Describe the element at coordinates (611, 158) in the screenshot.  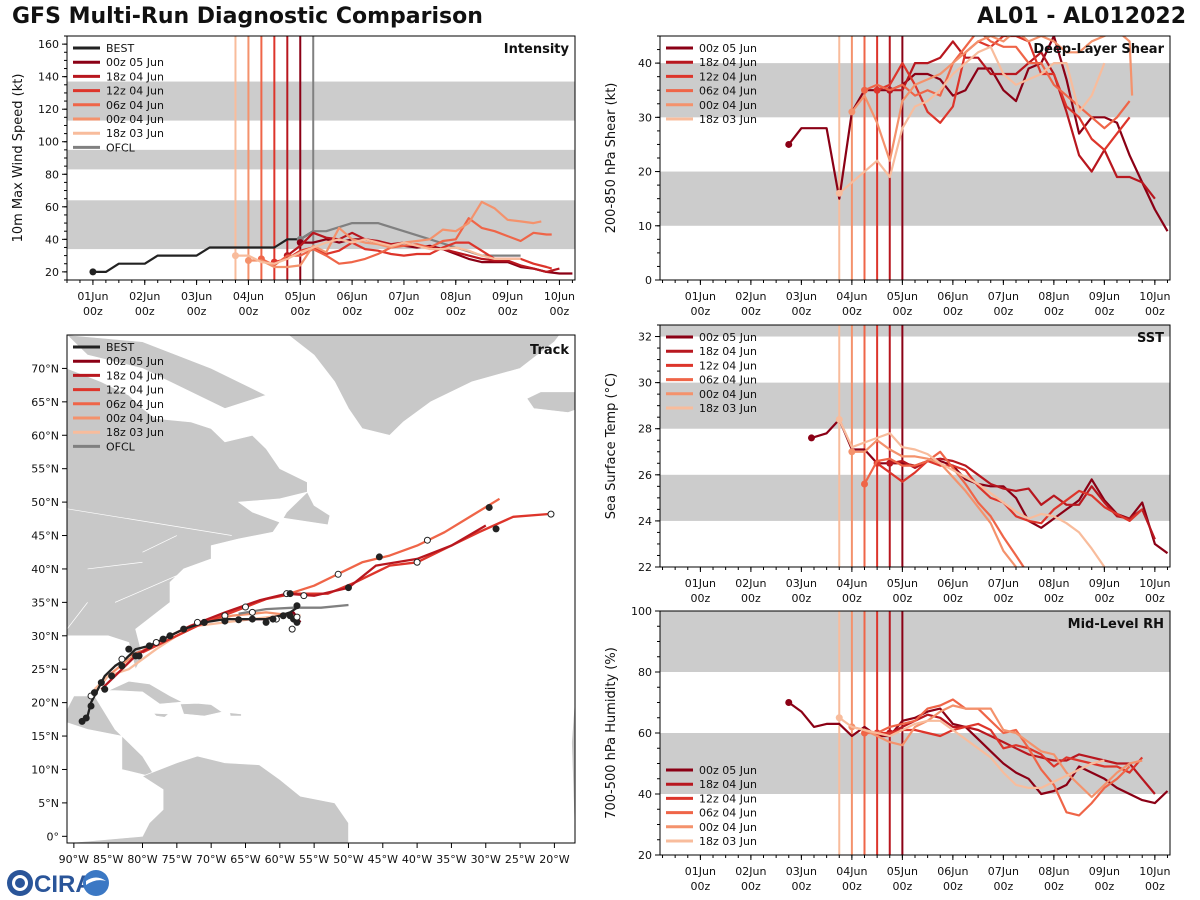
I see `shear-ylabel: 200-850 hPa Shear (kt)` at that location.